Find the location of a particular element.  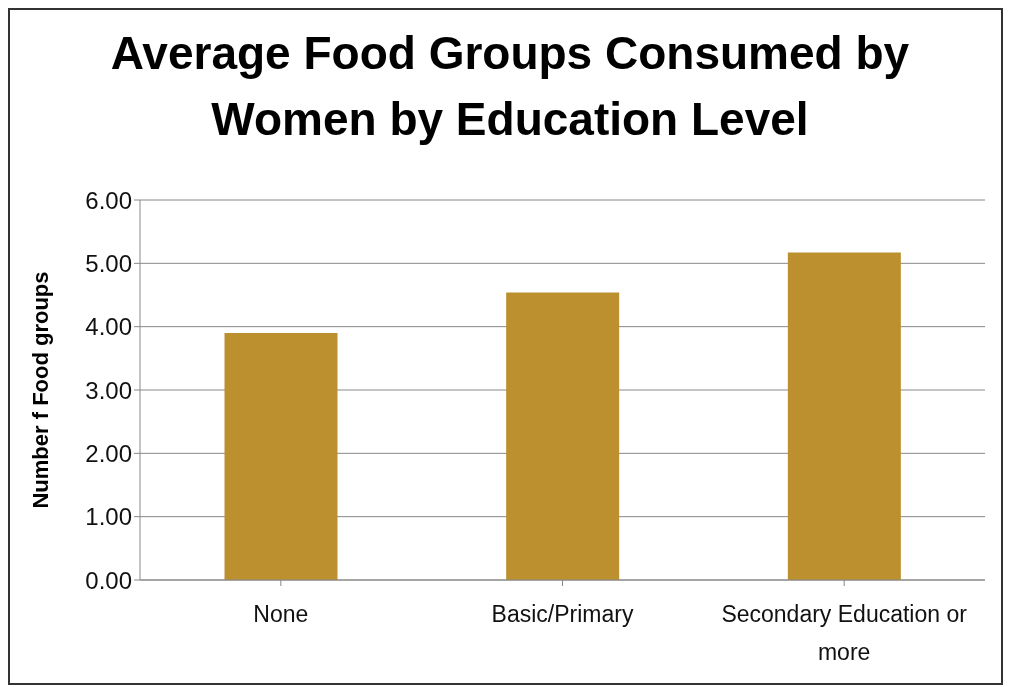

y-axis-title: Number f Food groups is located at coordinates (40, 390).